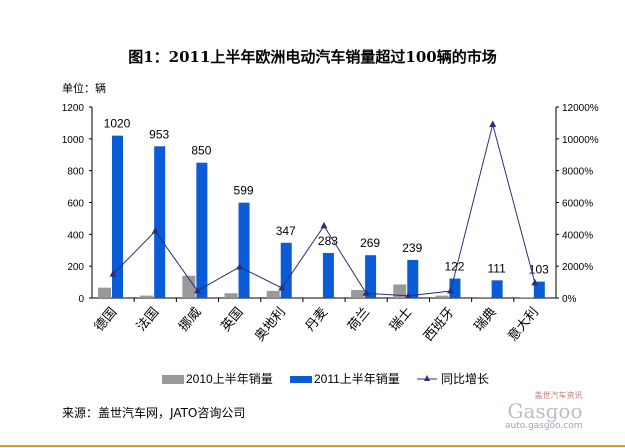 The width and height of the screenshot is (625, 448). I want to click on y-tick-label: 1000, so click(73, 140).